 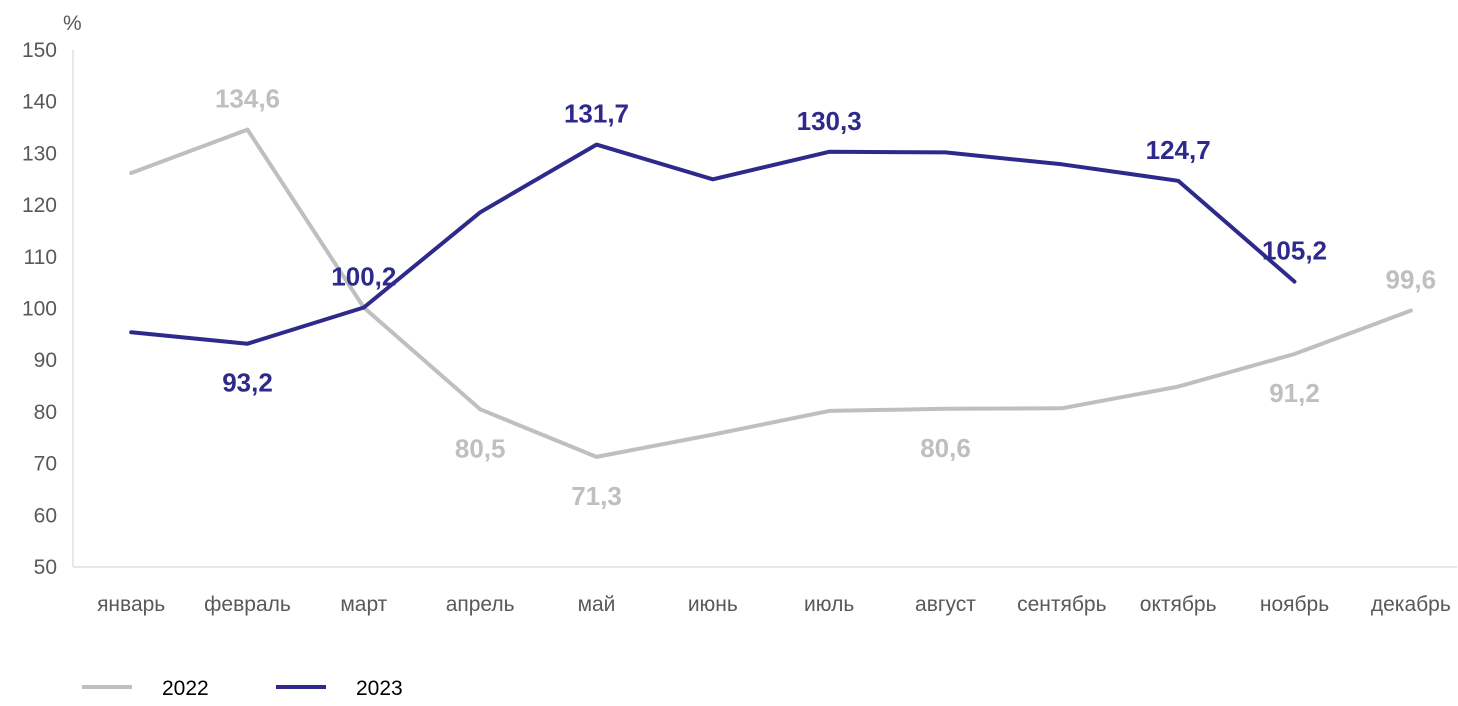 What do you see at coordinates (829, 604) in the screenshot?
I see `x-tick-label: июль` at bounding box center [829, 604].